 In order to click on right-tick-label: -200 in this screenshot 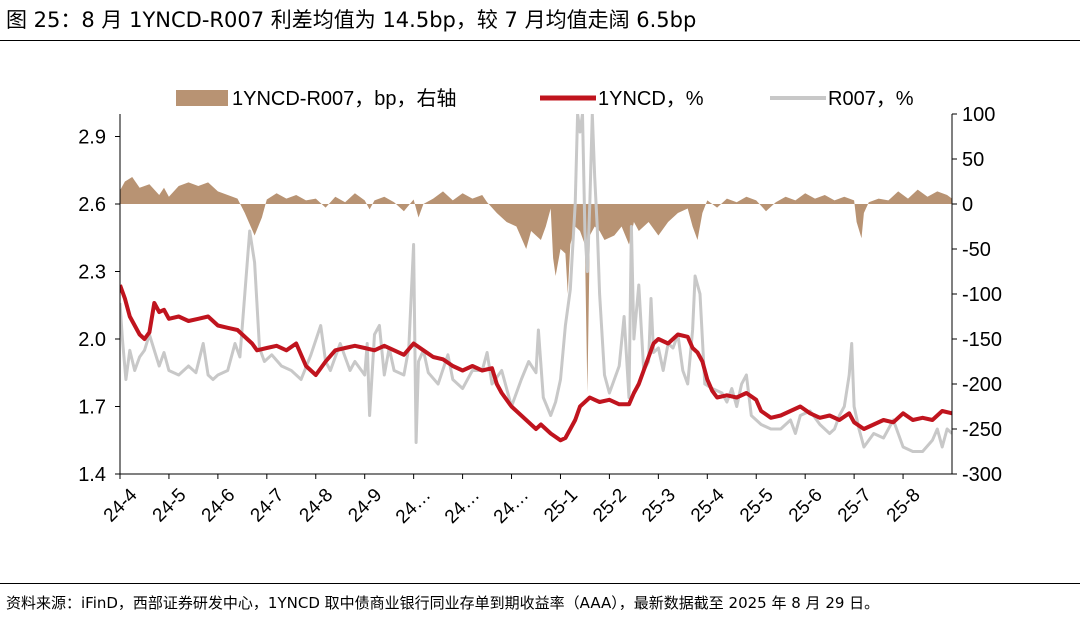, I will do `click(982, 385)`.